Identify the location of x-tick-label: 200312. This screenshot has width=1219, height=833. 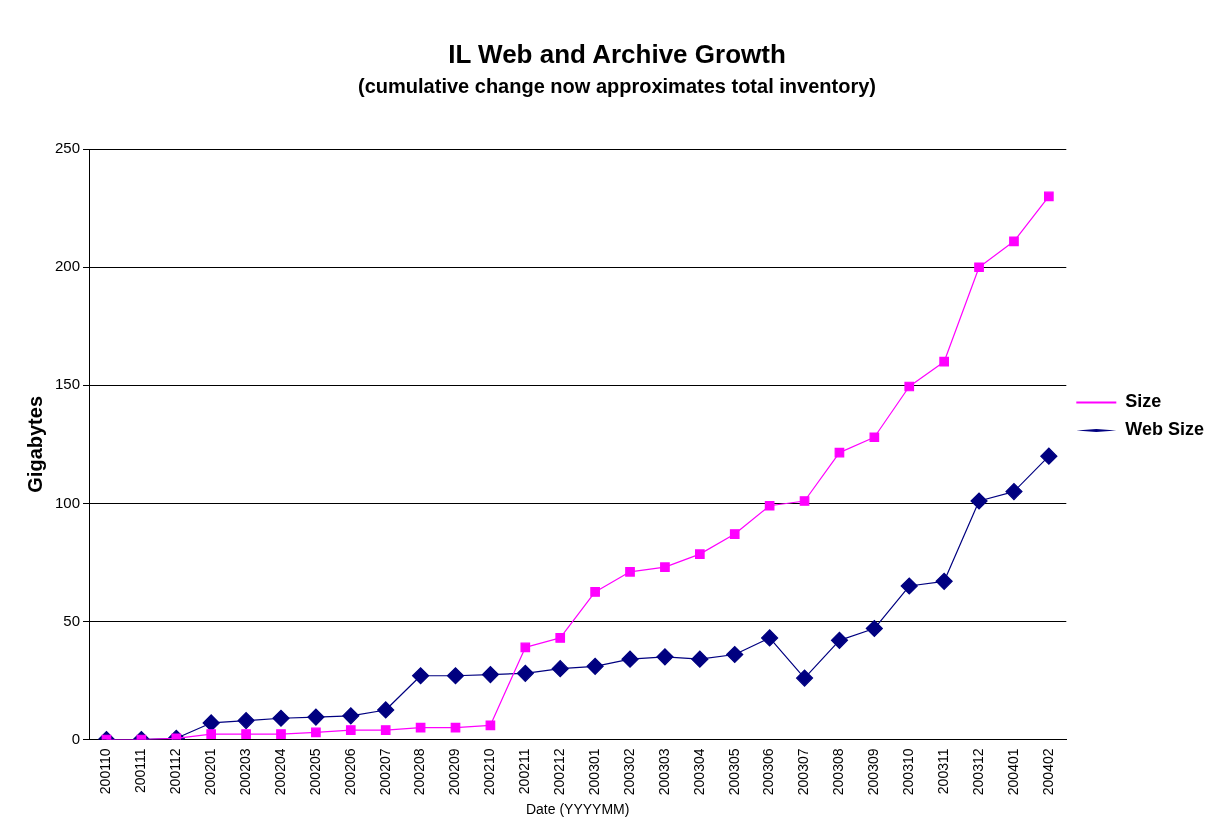
(977, 772).